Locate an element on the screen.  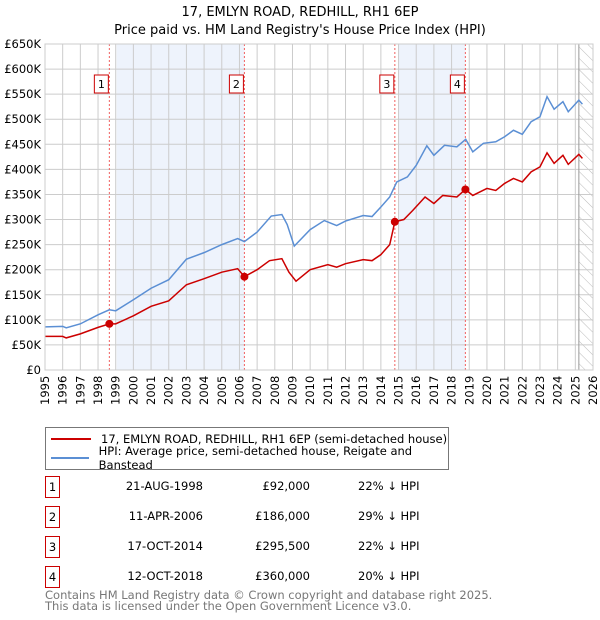
blue-line-swatch is located at coordinates (70, 458).